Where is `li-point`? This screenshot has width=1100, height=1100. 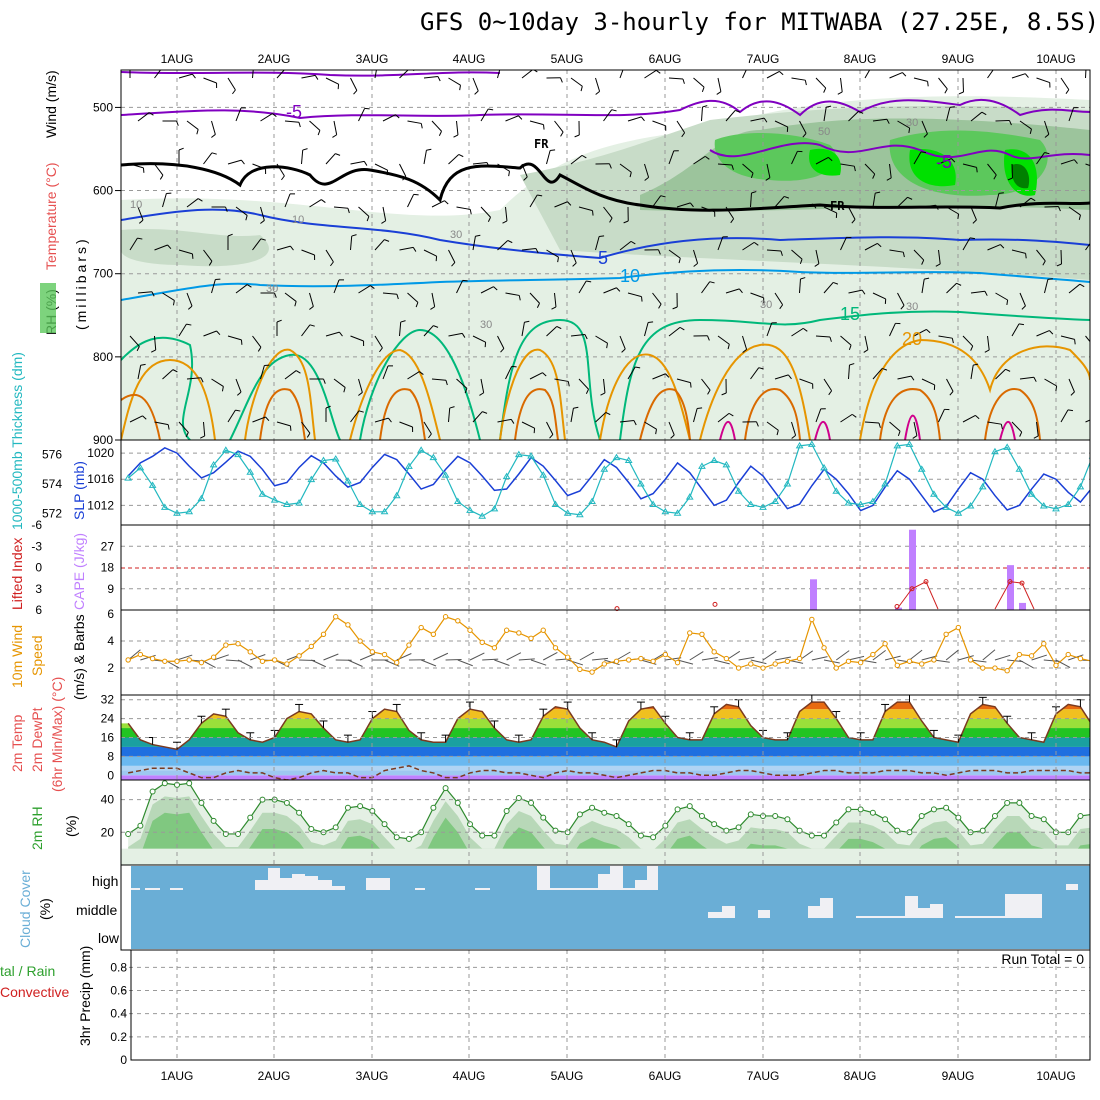 li-point is located at coordinates (897, 606).